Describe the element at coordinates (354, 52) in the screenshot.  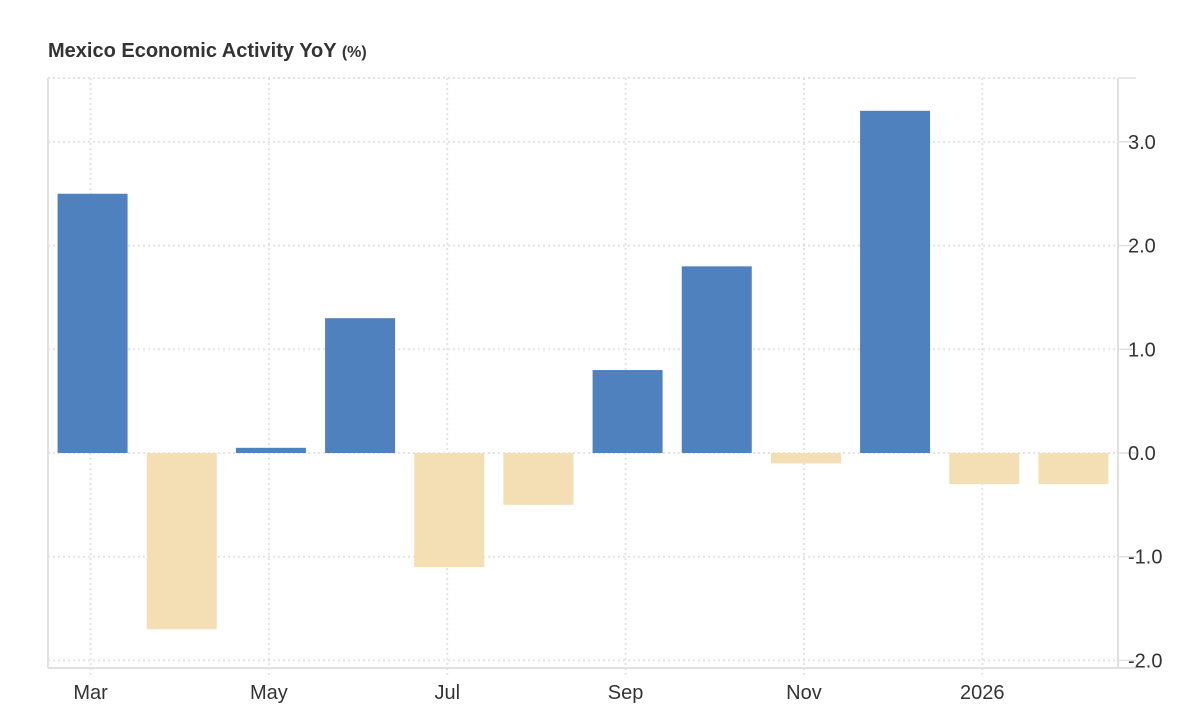
I see `chart-title-unit: (%)` at that location.